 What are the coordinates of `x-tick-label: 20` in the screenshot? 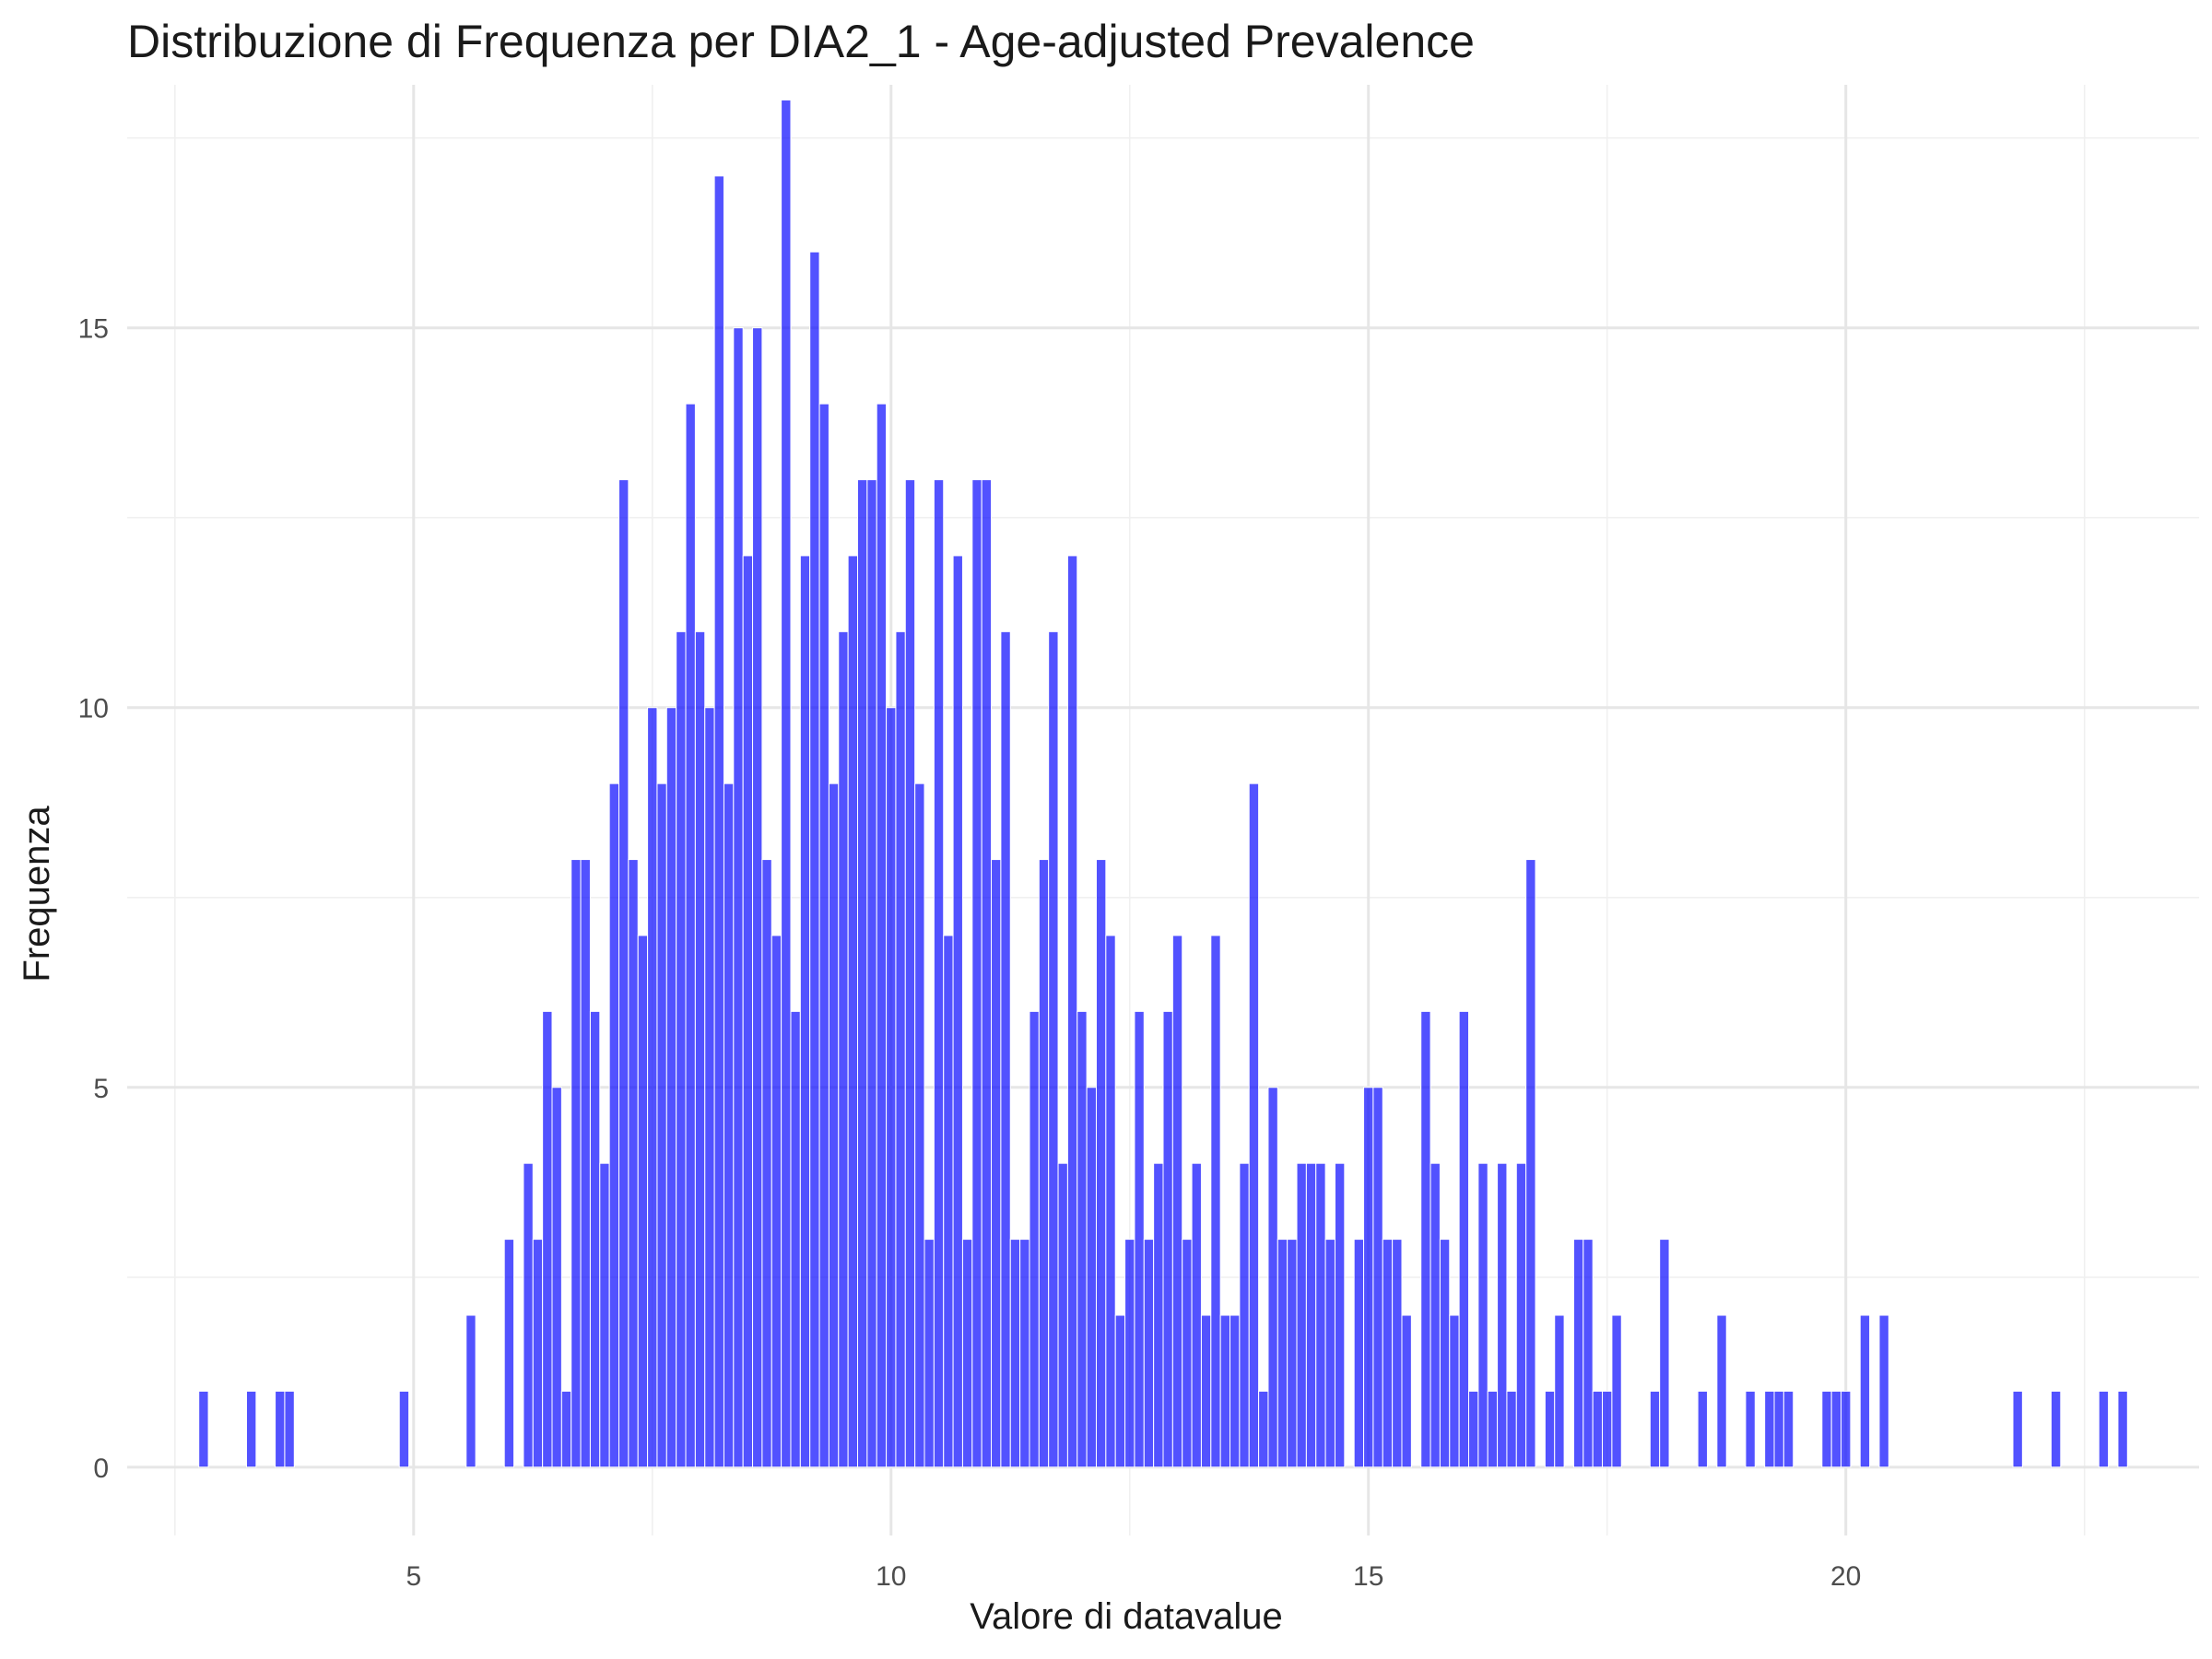 It's located at (1845, 1576).